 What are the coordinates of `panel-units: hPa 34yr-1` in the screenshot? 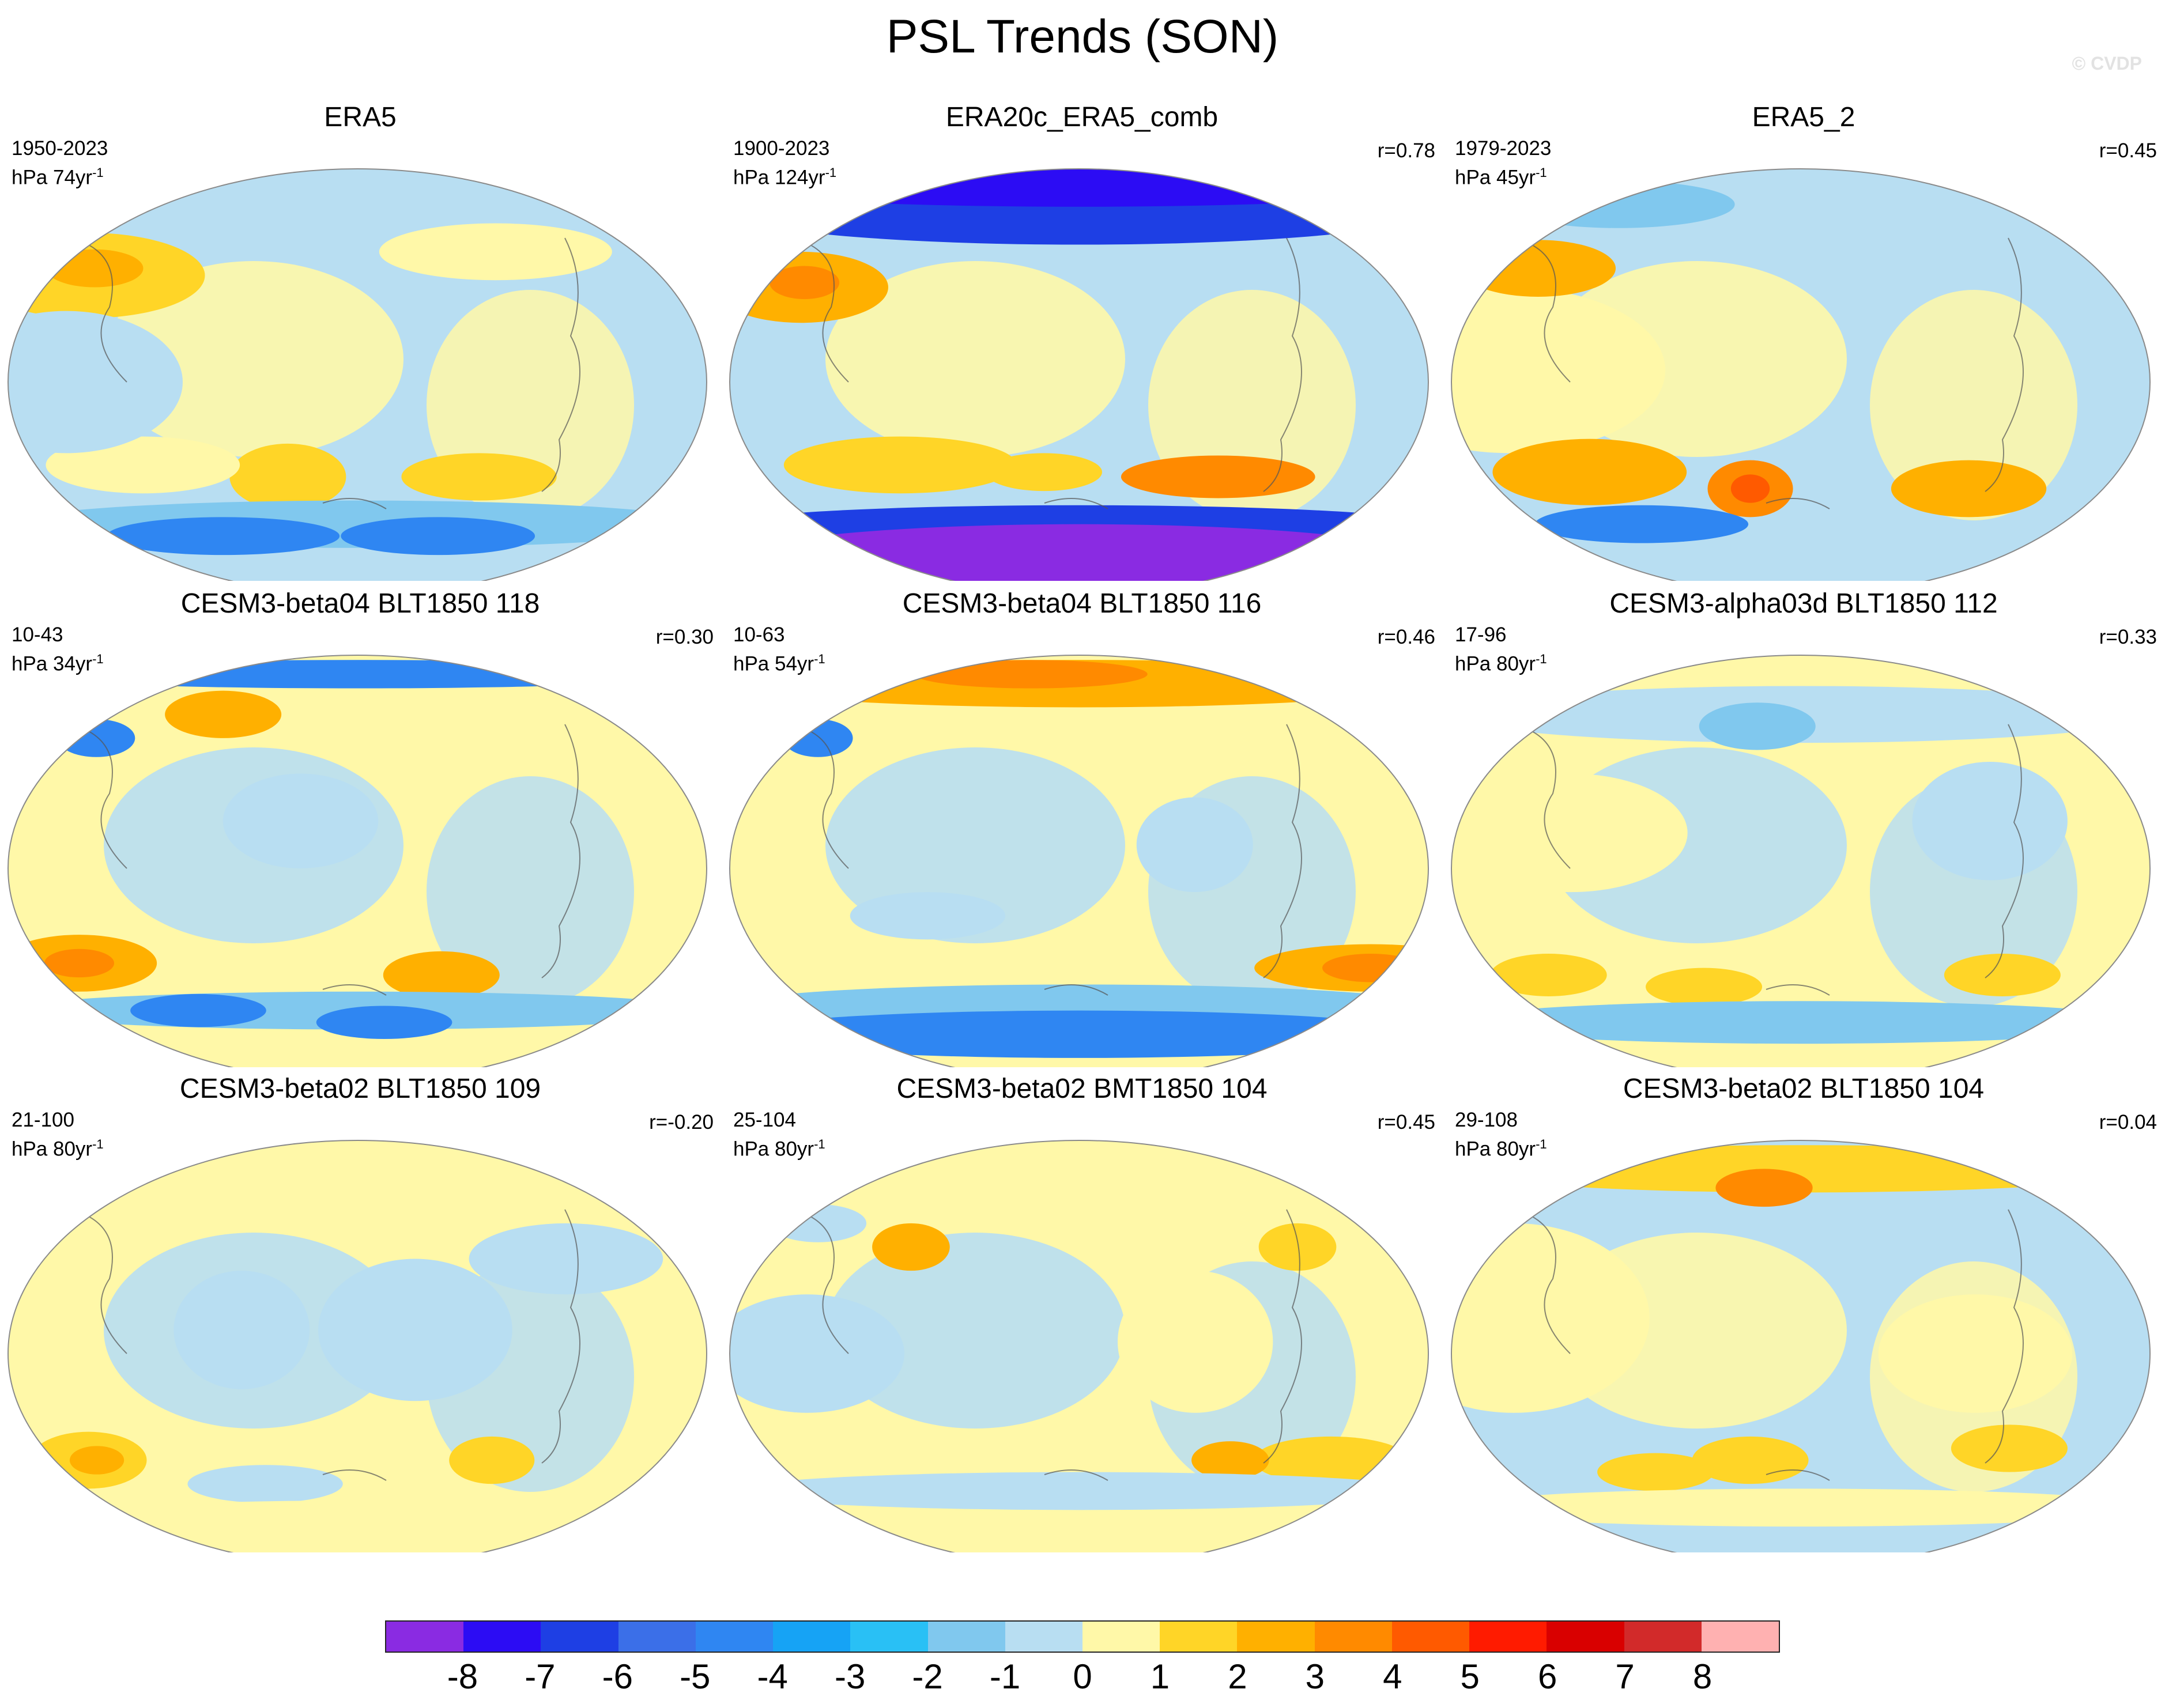 It's located at (58, 662).